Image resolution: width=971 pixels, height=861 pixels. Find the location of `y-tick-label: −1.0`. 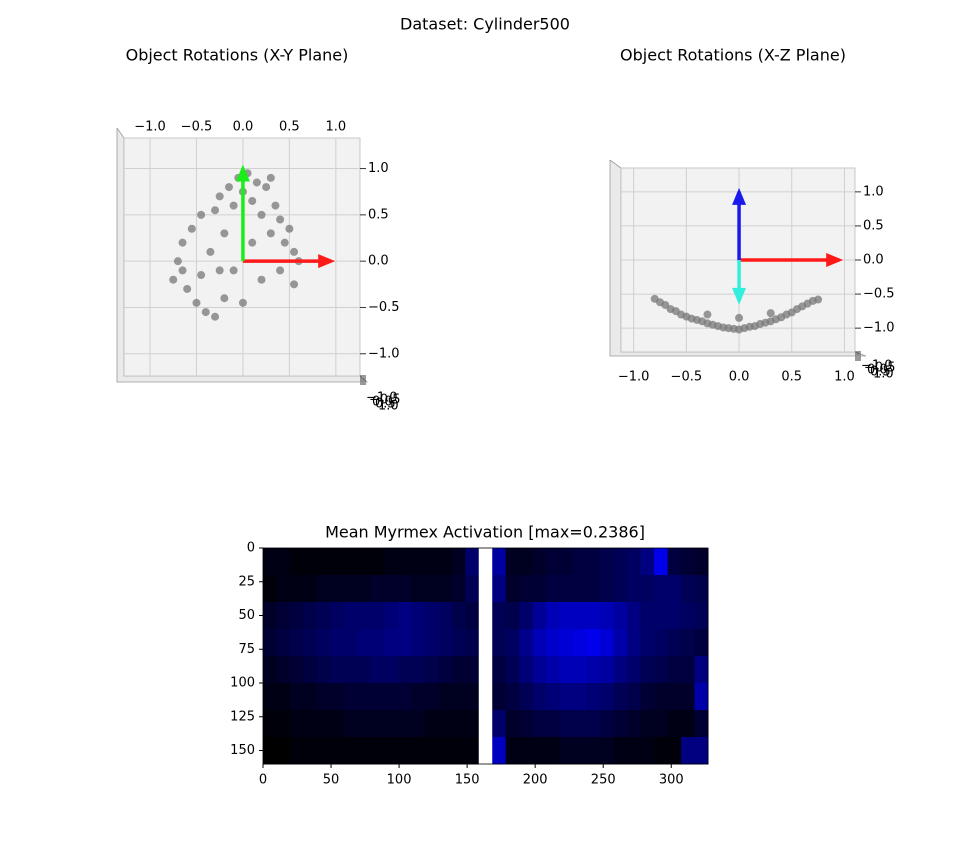

y-tick-label: −1.0 is located at coordinates (879, 328).